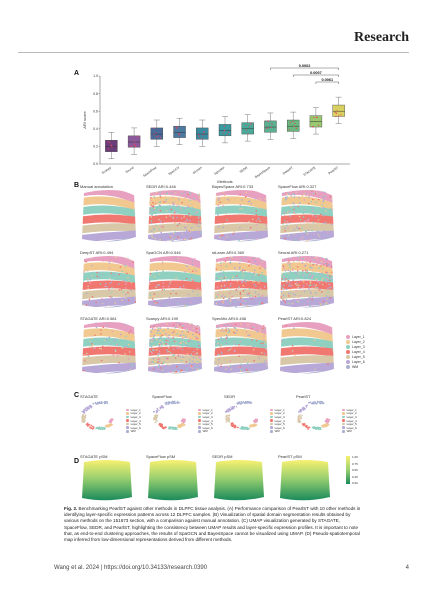  I want to click on method-tick-label: SEDR, so click(244, 169).